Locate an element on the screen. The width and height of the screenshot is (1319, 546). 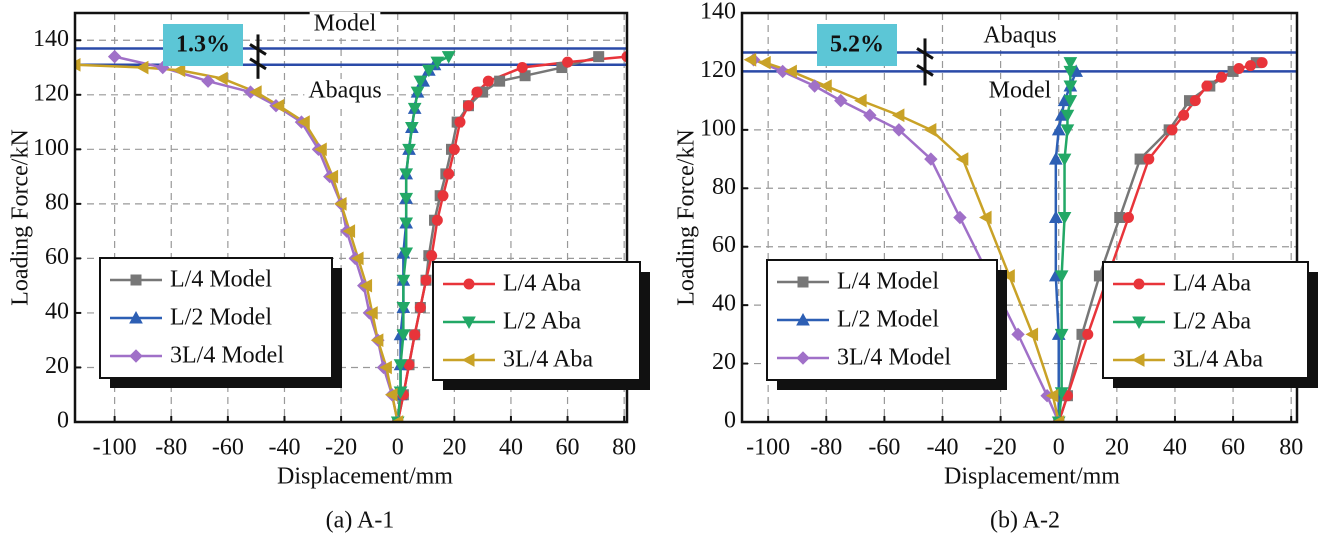
y-tick-label: 20 is located at coordinates (57, 366).